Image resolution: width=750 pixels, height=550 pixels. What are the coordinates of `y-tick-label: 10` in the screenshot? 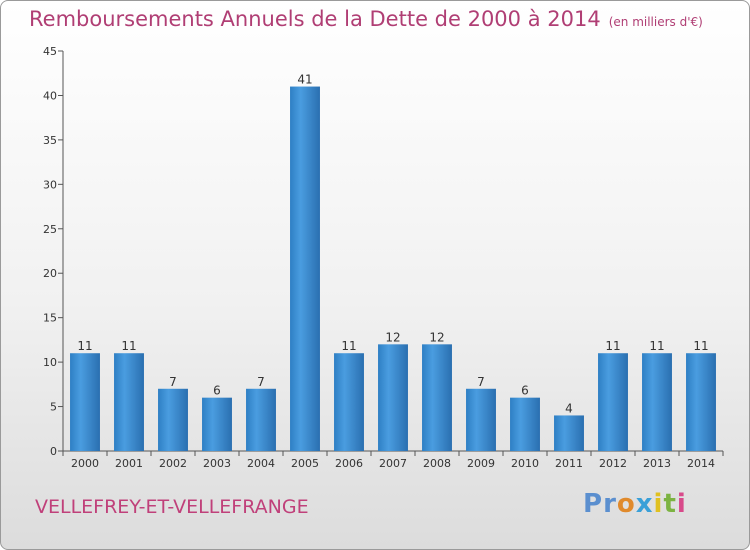 It's located at (50, 362).